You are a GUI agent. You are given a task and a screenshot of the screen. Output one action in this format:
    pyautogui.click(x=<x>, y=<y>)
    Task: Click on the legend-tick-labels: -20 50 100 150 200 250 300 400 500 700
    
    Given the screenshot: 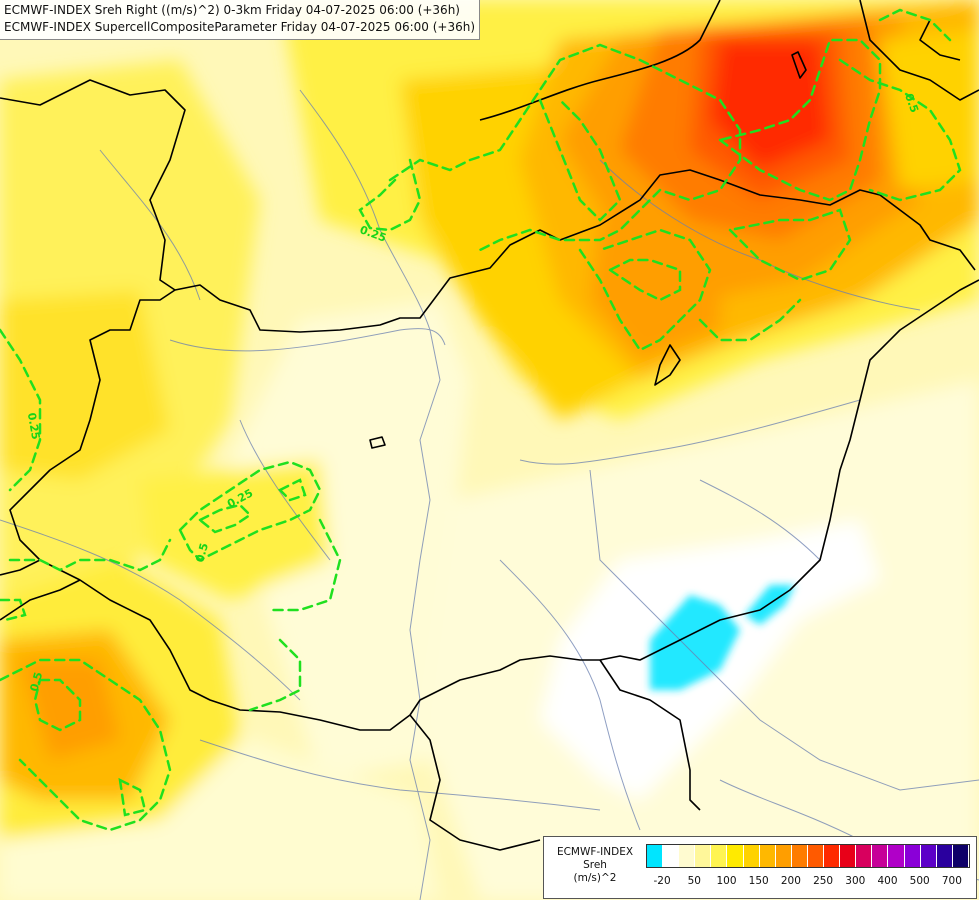 What is the action you would take?
    pyautogui.click(x=807, y=882)
    